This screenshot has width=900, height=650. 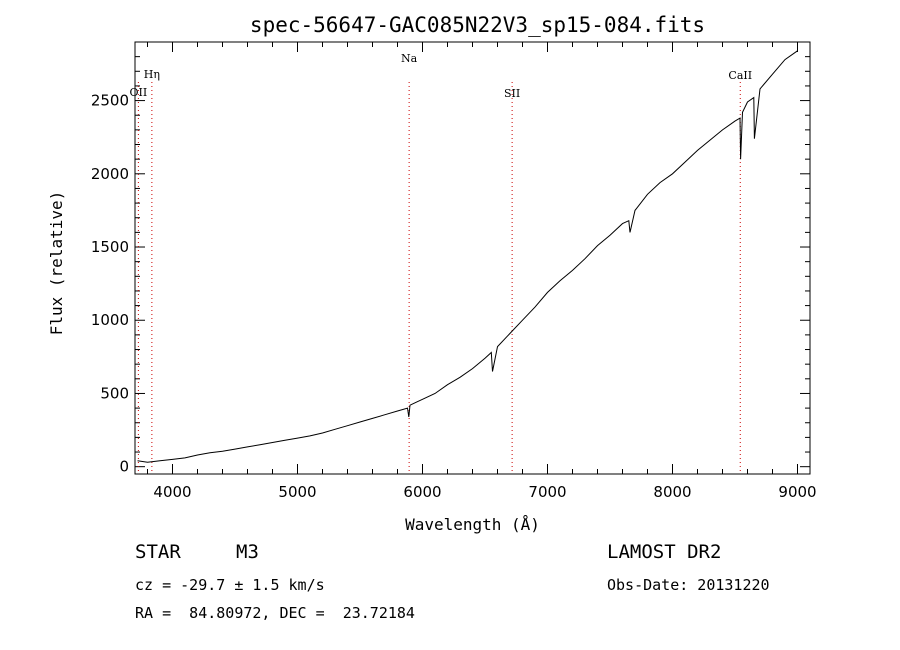 I want to click on x-tick-label: 6000, so click(x=422, y=492).